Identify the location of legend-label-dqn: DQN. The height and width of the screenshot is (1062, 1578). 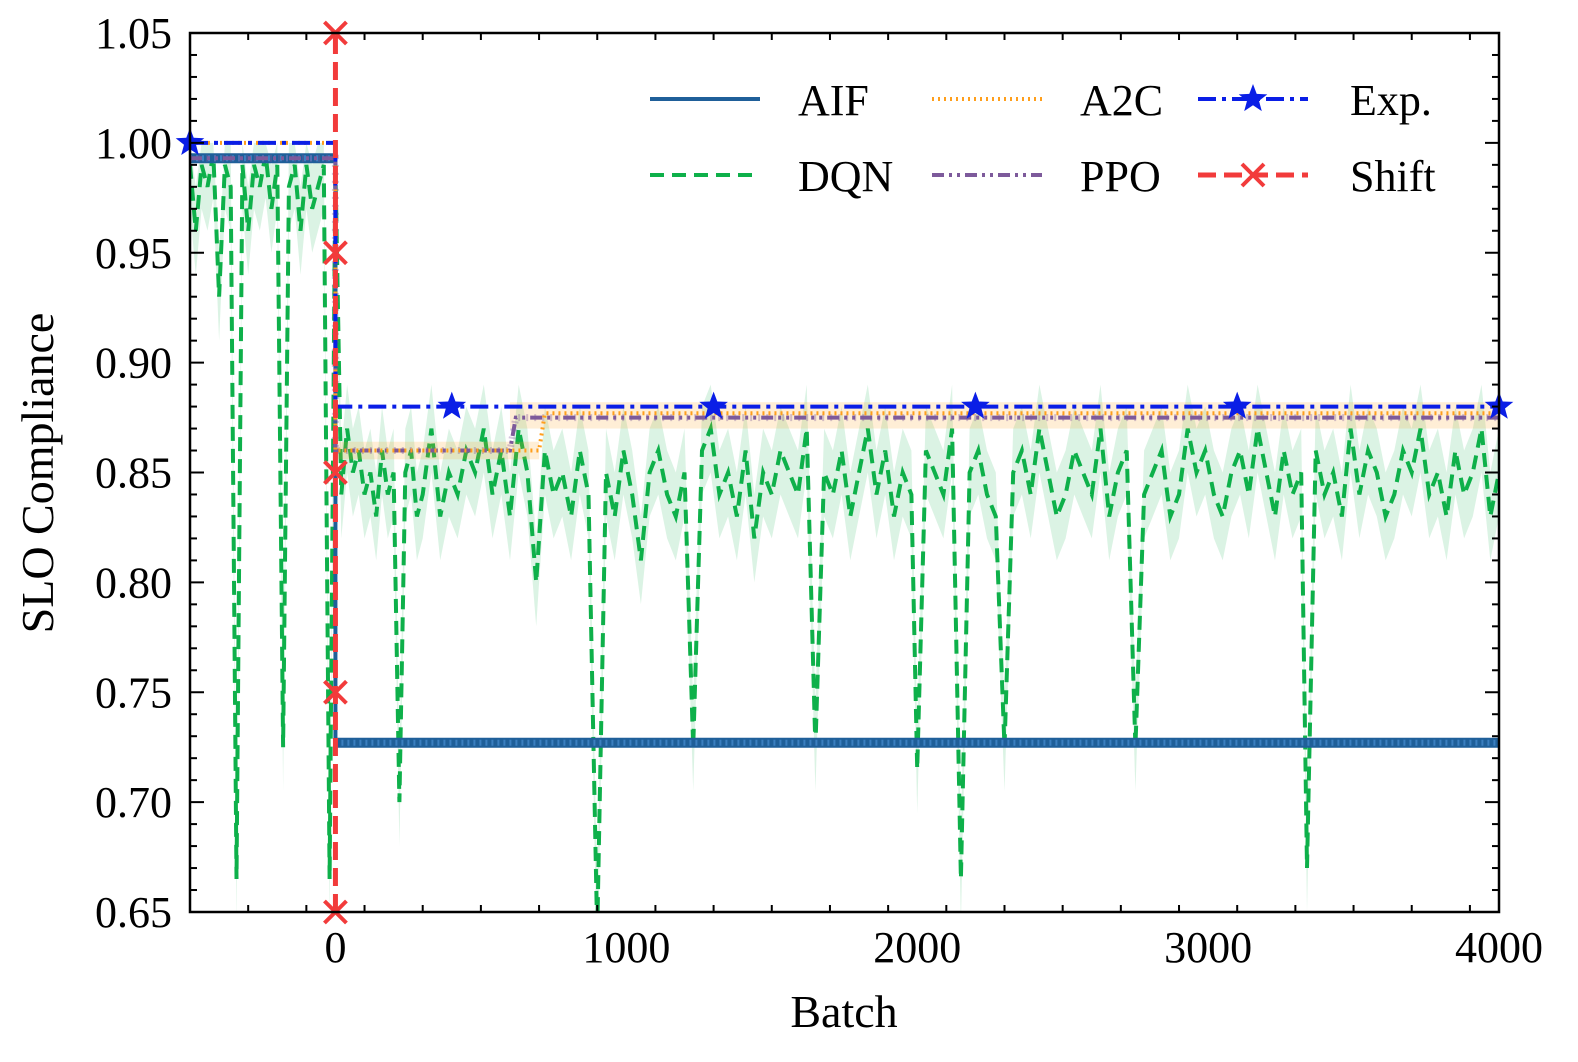
(845, 176).